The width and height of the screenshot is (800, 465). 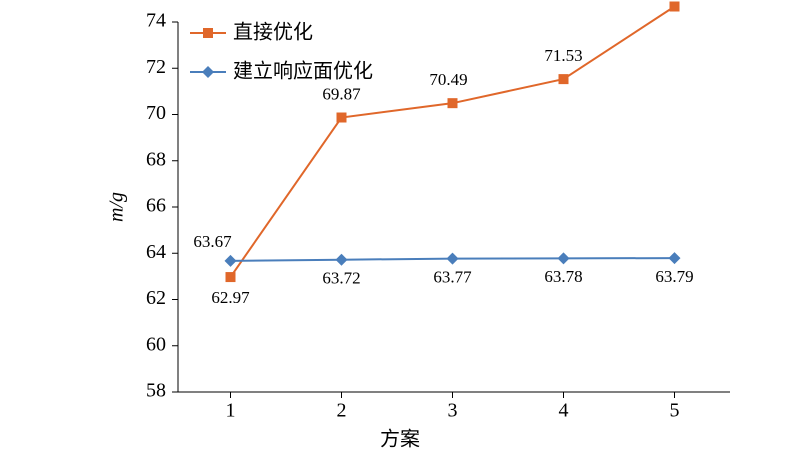 What do you see at coordinates (452, 276) in the screenshot?
I see `data-label: 63.77` at bounding box center [452, 276].